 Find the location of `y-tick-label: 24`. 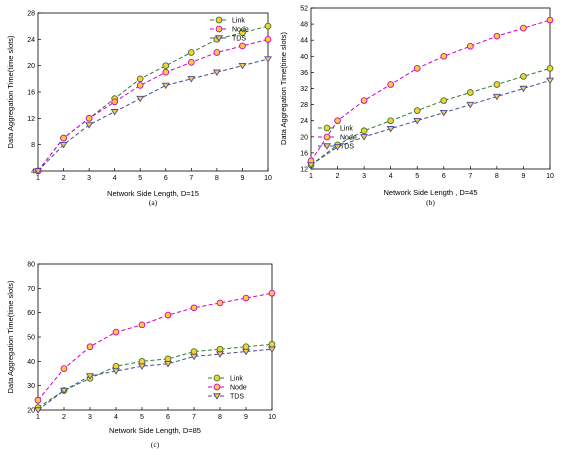

y-tick-label: 24 is located at coordinates (304, 121).